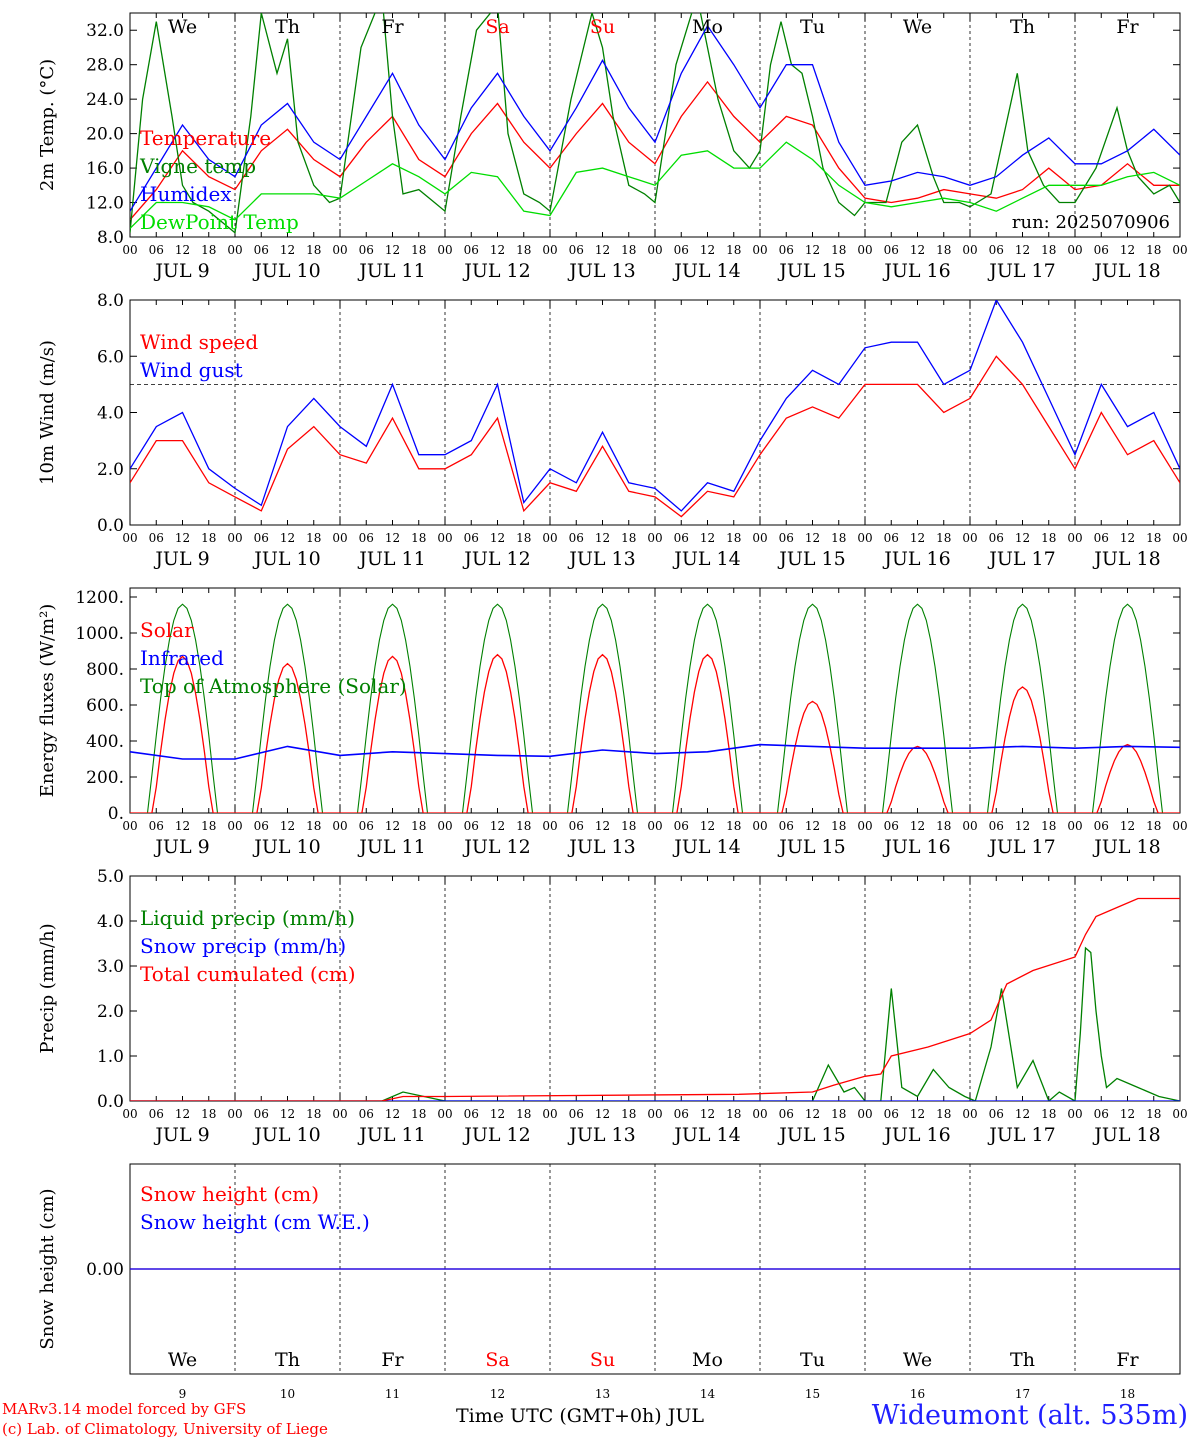  I want to click on day-number: 9, so click(183, 1394).